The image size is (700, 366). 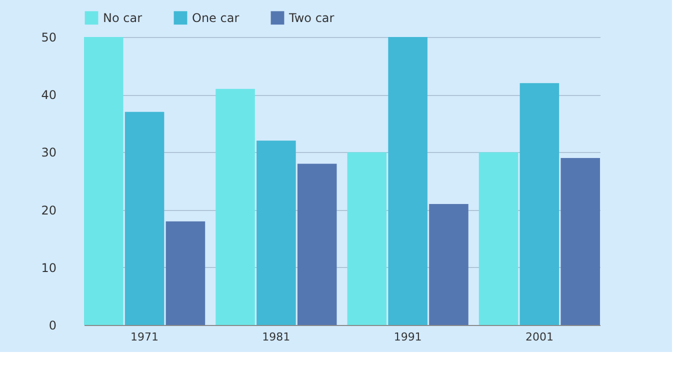 What do you see at coordinates (48, 37) in the screenshot?
I see `y-tick-label: 50` at bounding box center [48, 37].